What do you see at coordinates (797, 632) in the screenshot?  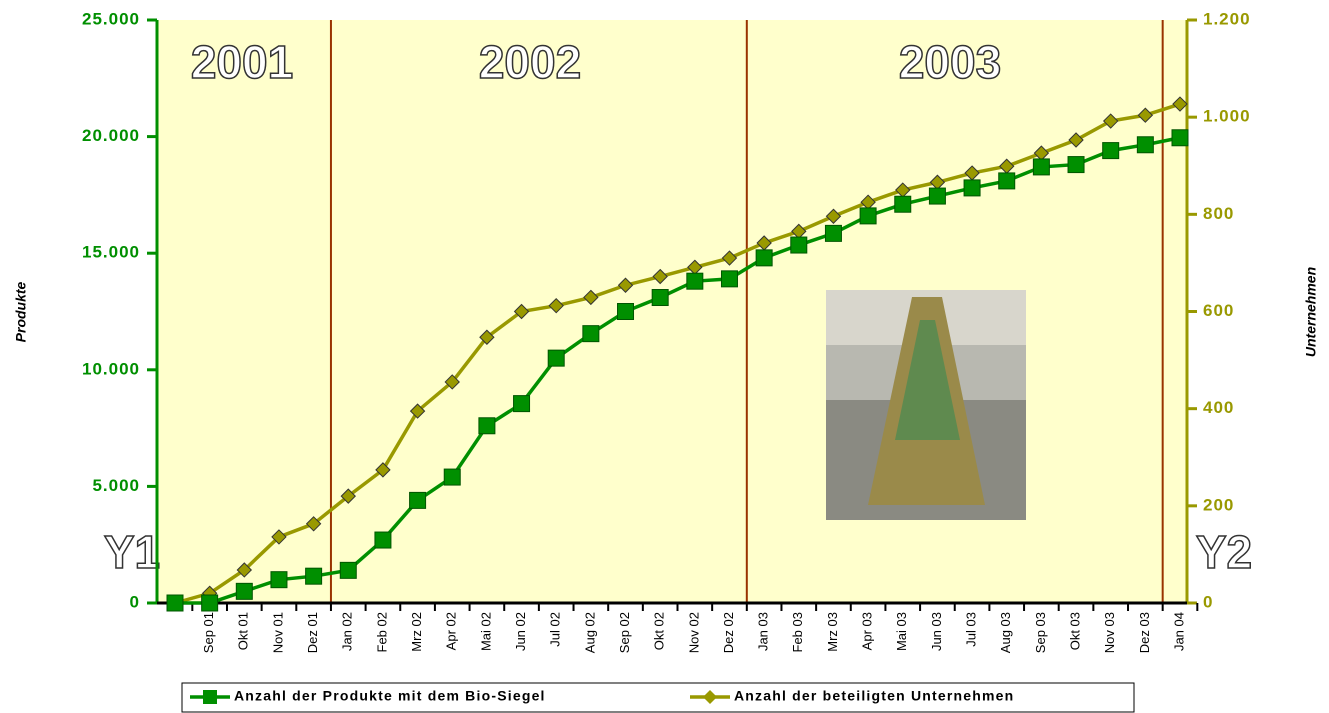 I see `x-tick-label: Feb 03` at bounding box center [797, 632].